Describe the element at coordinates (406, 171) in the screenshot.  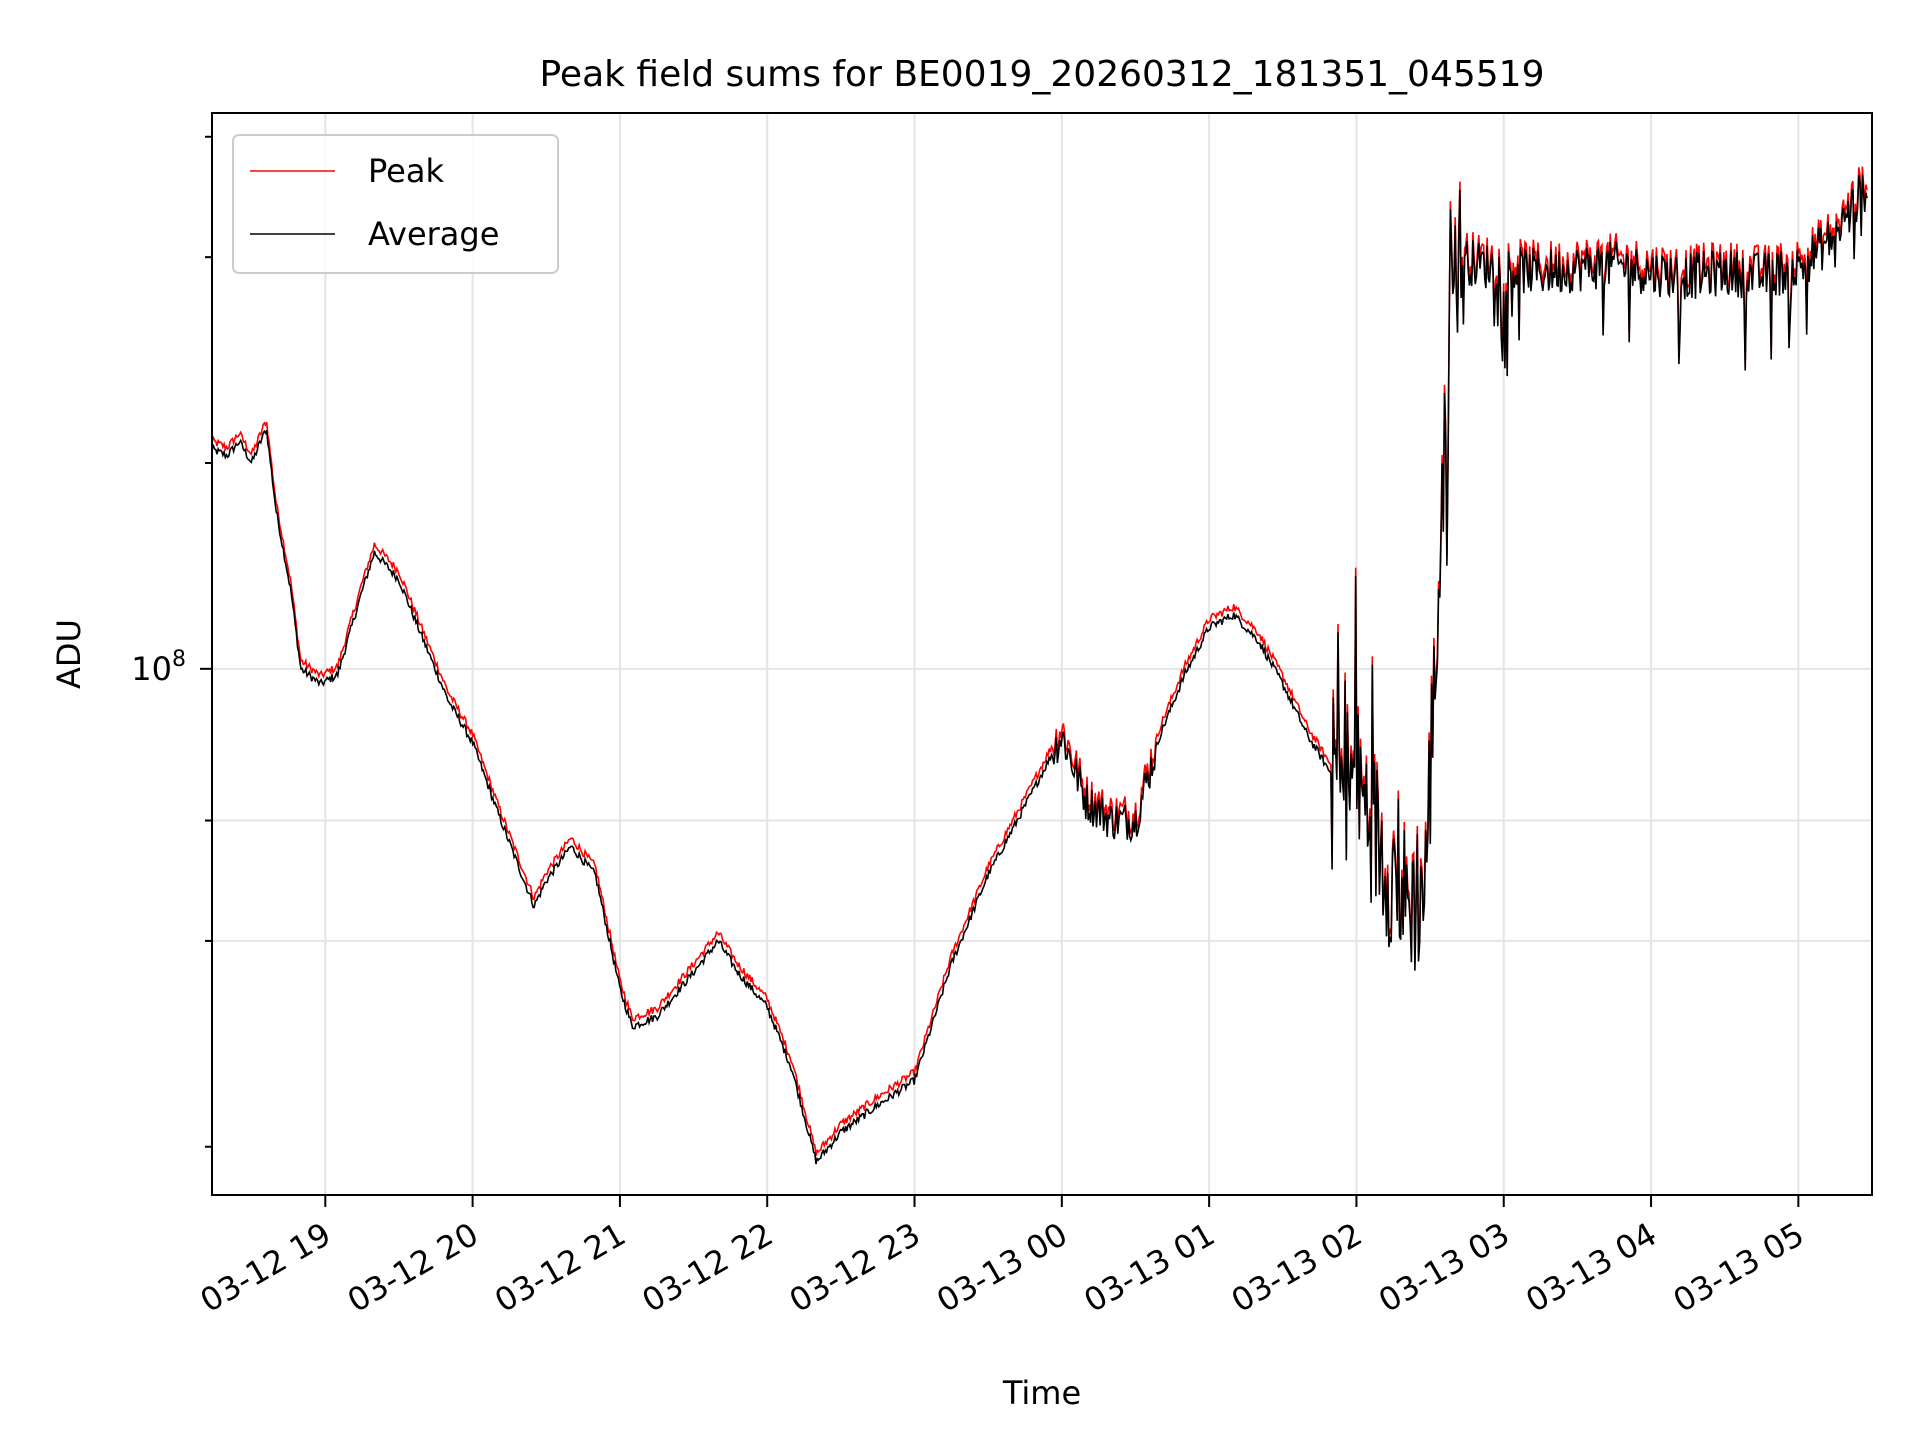
I see `legend-label-peak: Peak` at that location.